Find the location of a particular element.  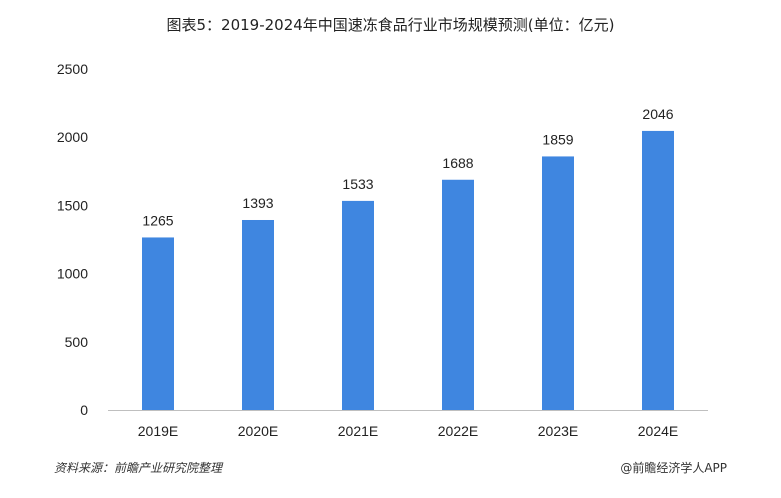

y-tick-label: 2000 is located at coordinates (72, 137).